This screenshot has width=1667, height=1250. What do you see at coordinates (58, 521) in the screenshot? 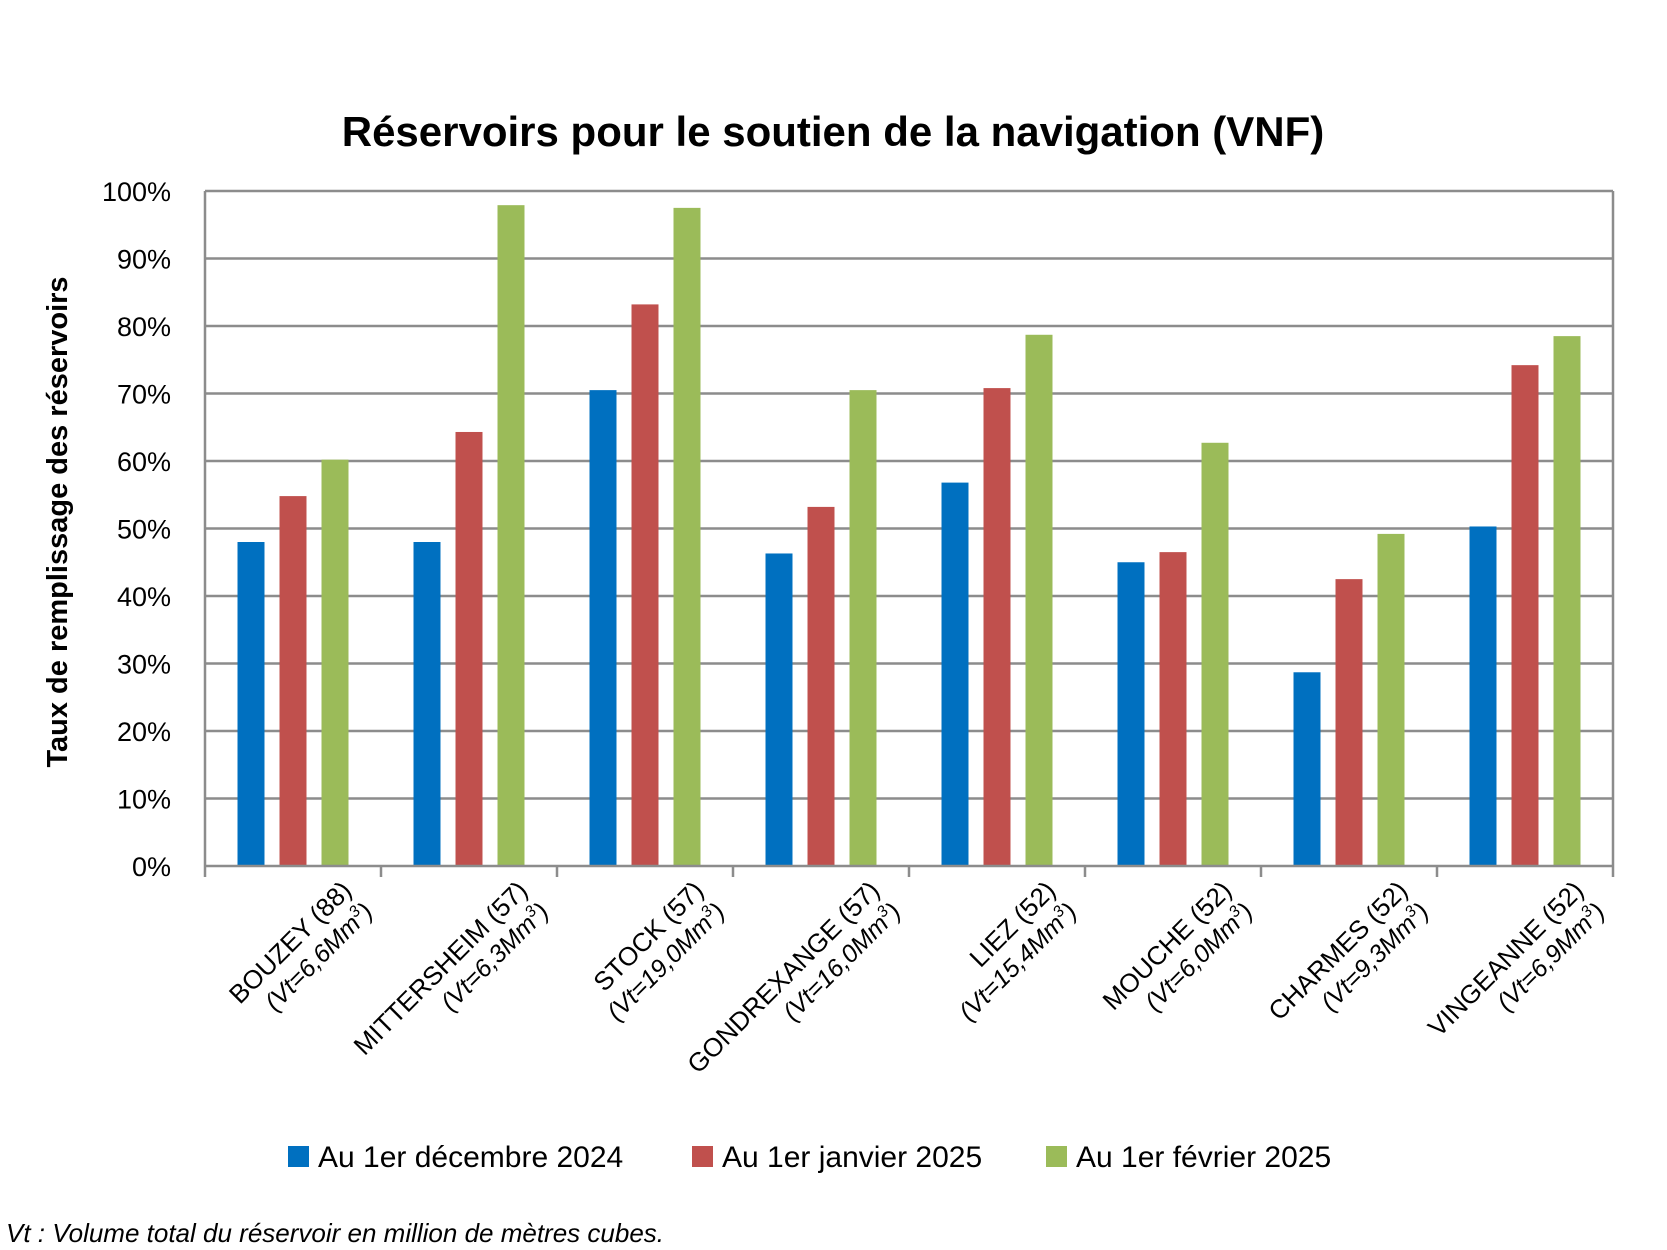
I see `y-axis-label: Taux de remplissage des réservoirs` at bounding box center [58, 521].